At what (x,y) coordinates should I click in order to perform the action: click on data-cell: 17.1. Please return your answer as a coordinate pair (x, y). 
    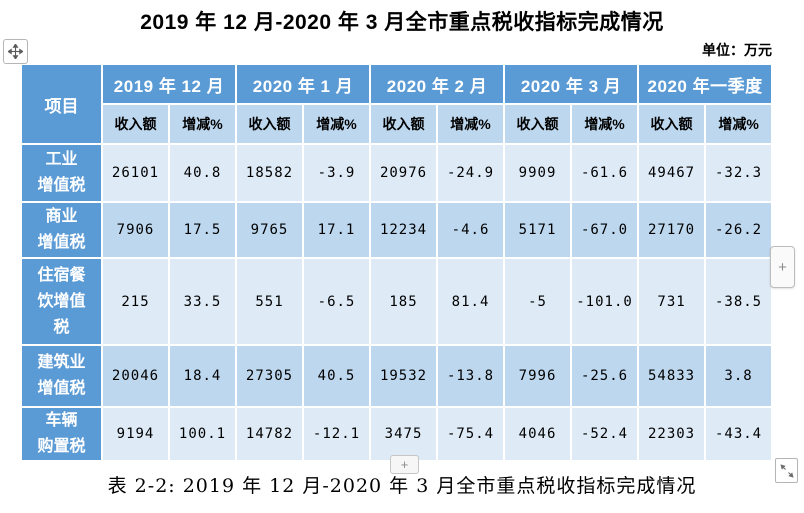
    Looking at the image, I should click on (338, 231).